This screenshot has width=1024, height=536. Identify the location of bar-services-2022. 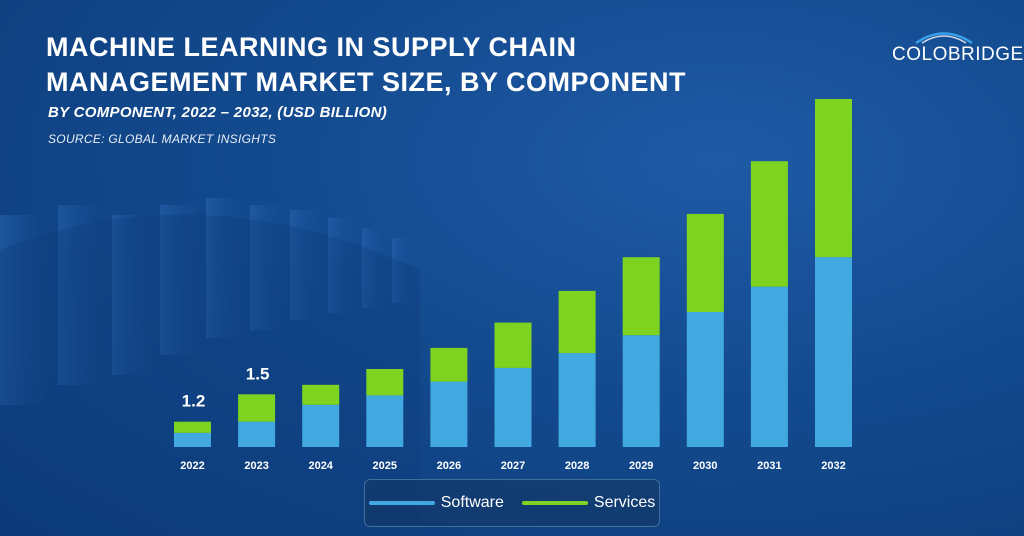
(192, 427).